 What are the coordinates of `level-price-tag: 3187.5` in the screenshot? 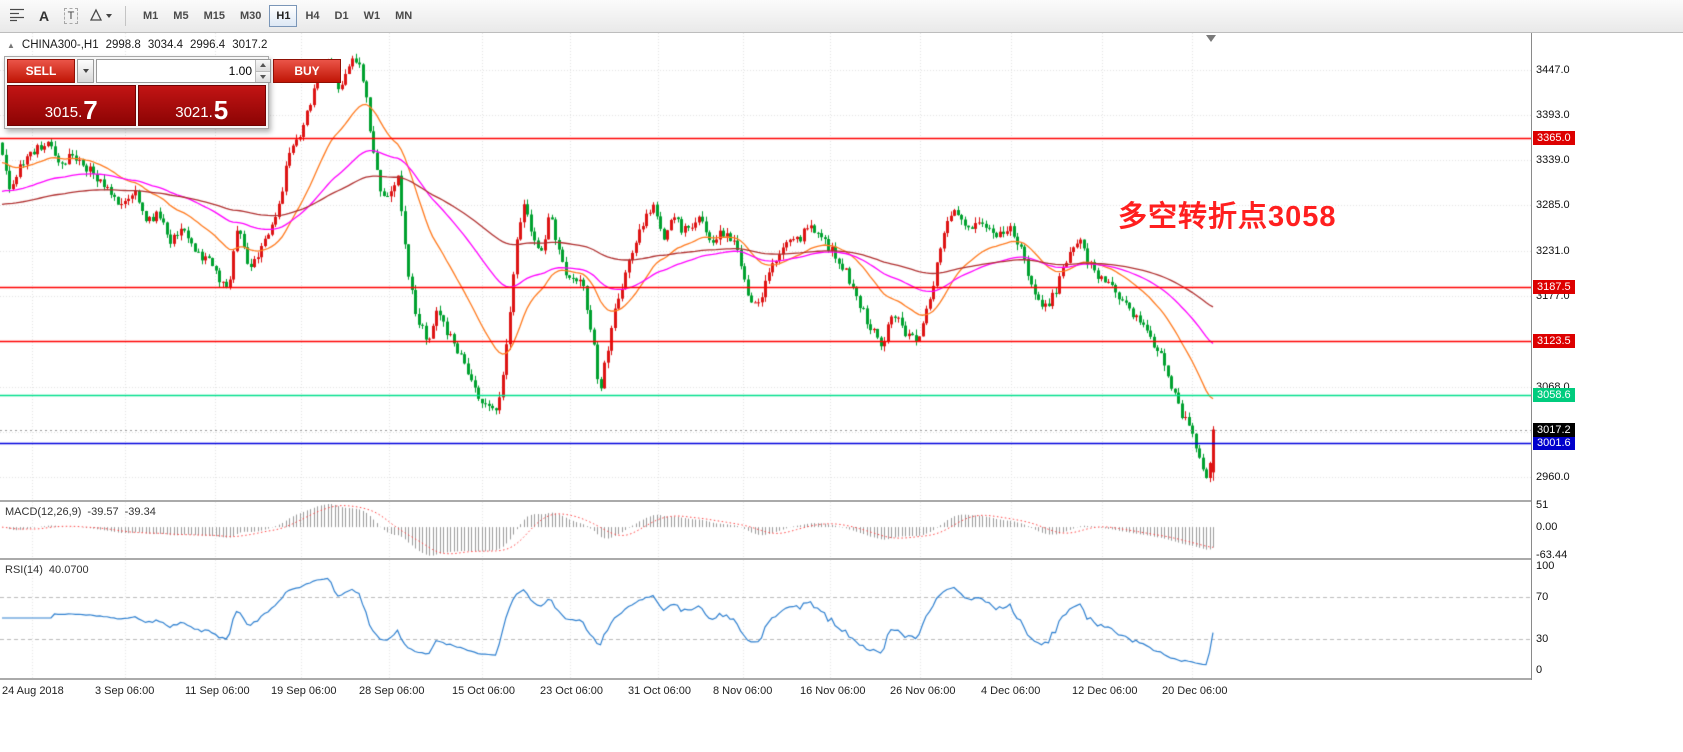 It's located at (1554, 287).